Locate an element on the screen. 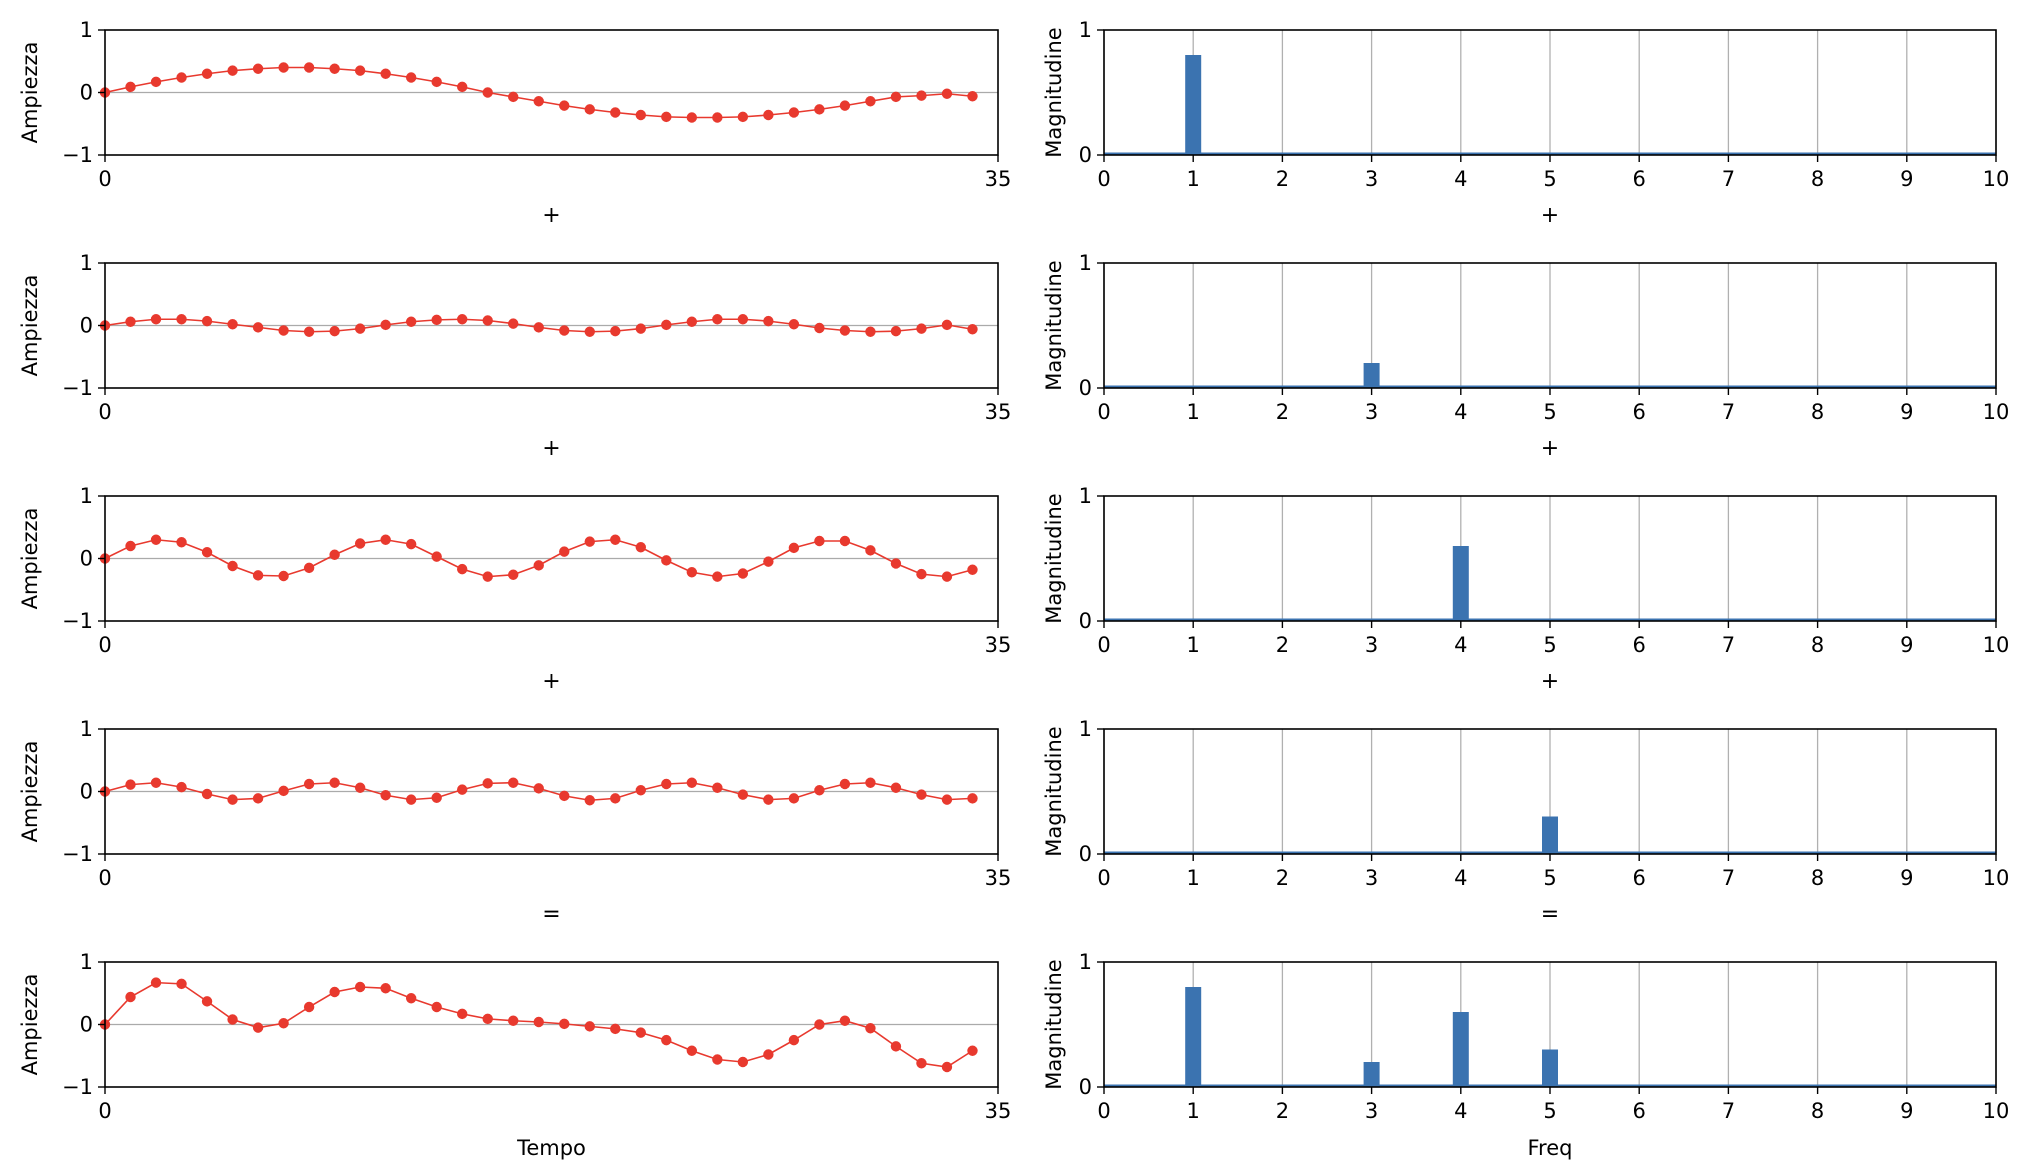 Image resolution: width=2026 pixels, height=1168 pixels. operator-symbol: + is located at coordinates (551, 215).